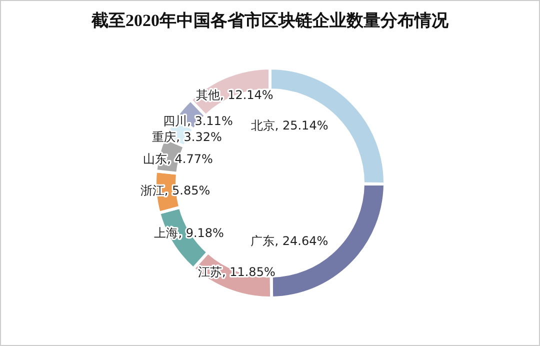 The image size is (540, 346). I want to click on data-label: , 4.77%, so click(190, 159).